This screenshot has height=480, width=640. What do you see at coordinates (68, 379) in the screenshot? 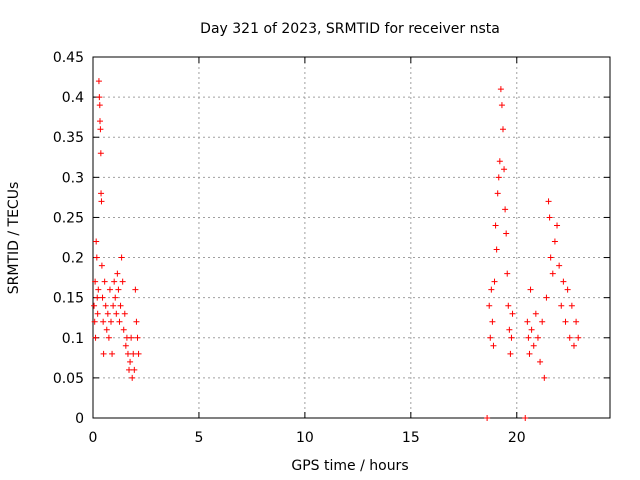
I see `y-tick-label: 0.05` at bounding box center [68, 379].